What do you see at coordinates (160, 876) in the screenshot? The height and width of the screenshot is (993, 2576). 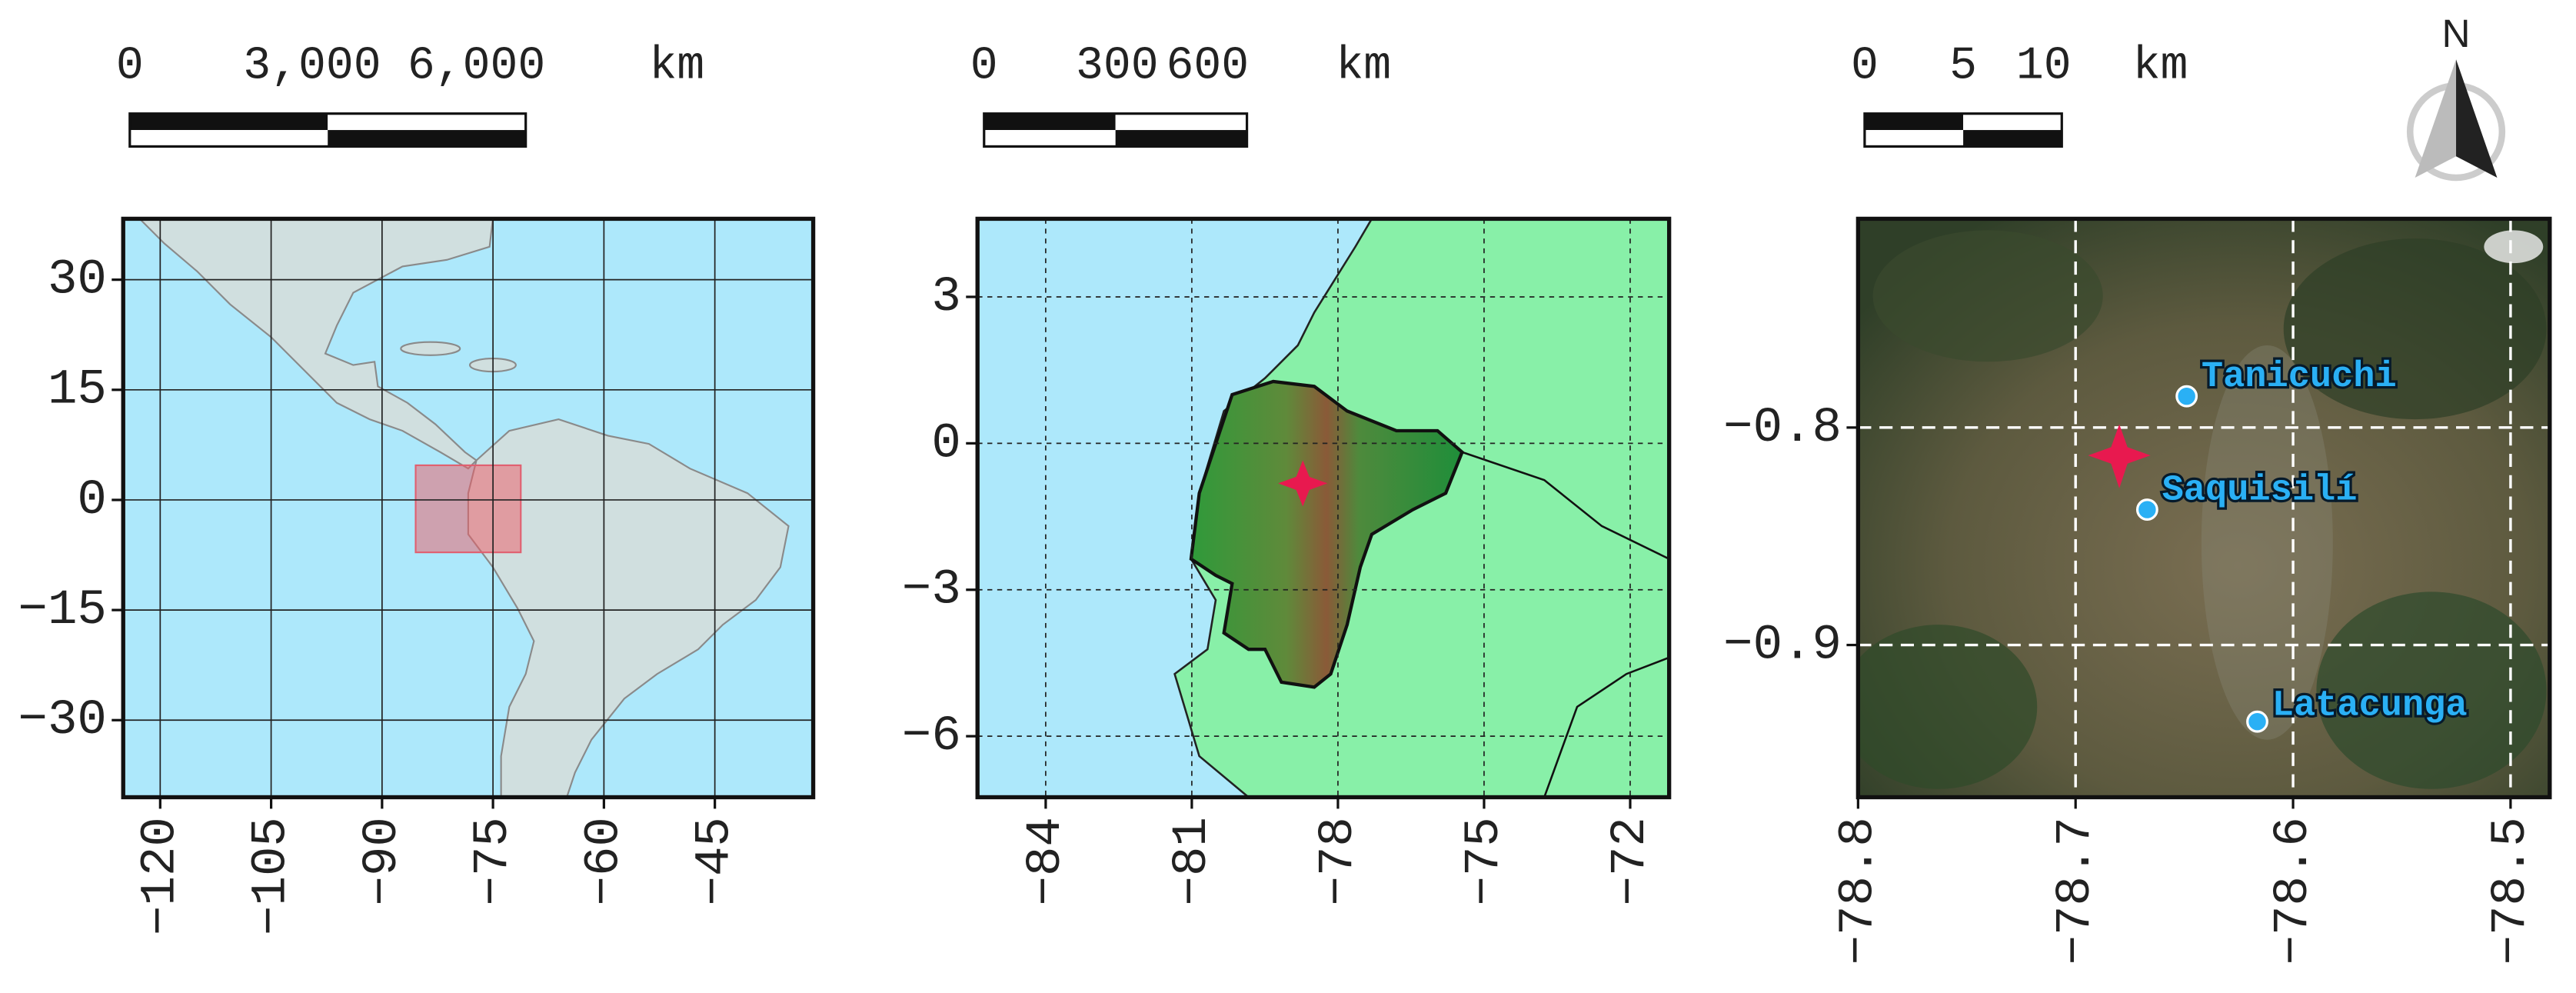 I see `x-tick-label: −120` at bounding box center [160, 876].